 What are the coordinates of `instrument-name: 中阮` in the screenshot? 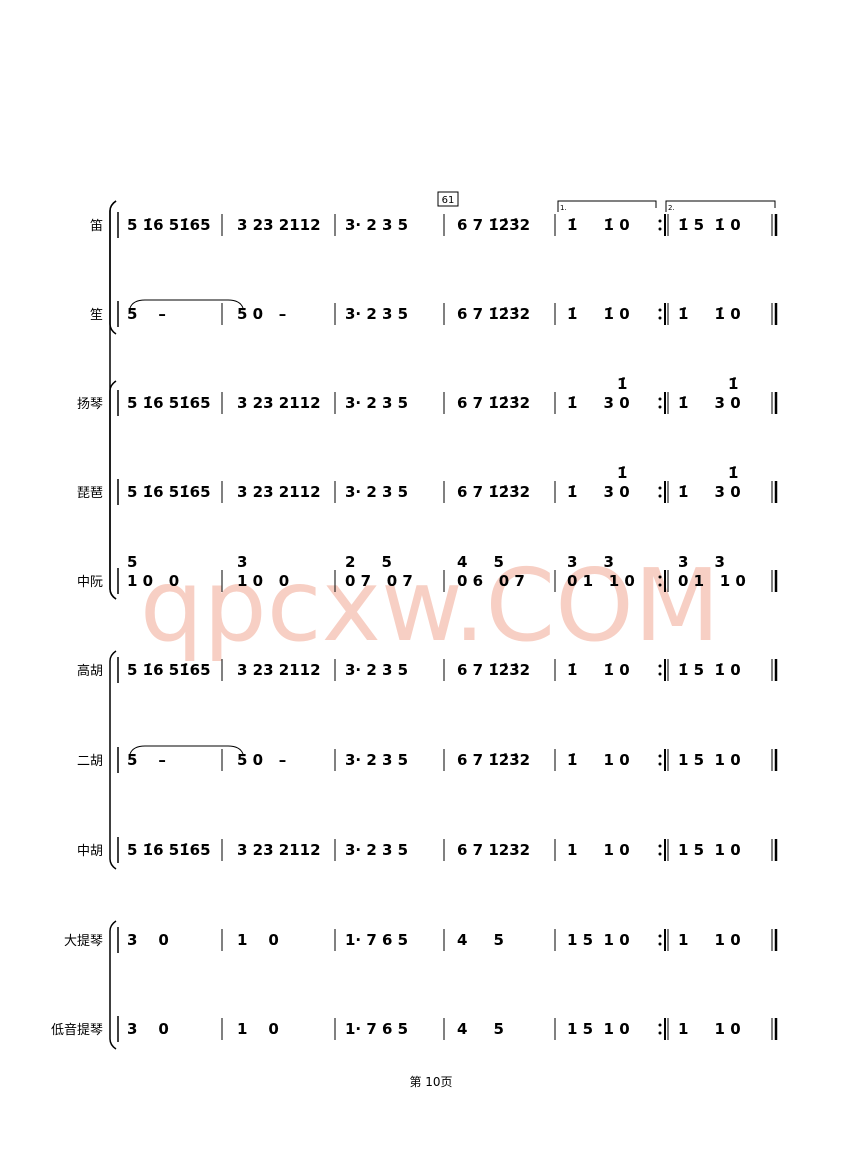 It's located at (90, 582).